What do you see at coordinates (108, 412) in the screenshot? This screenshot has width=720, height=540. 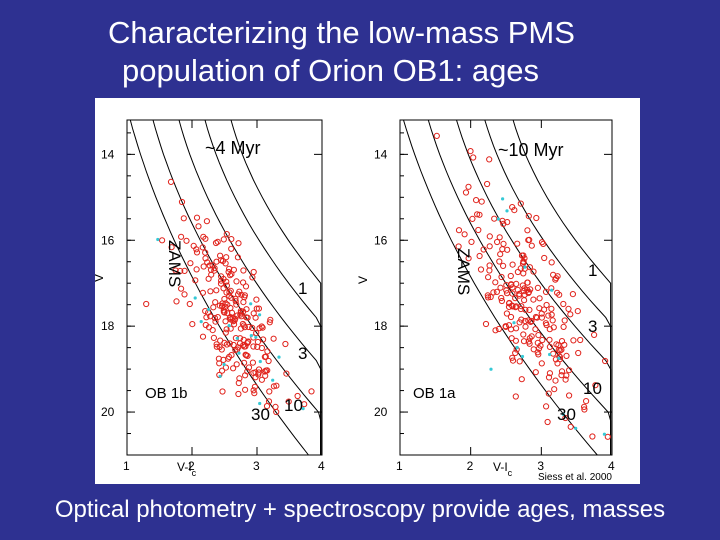 I see `y-tick-label: 20` at bounding box center [108, 412].